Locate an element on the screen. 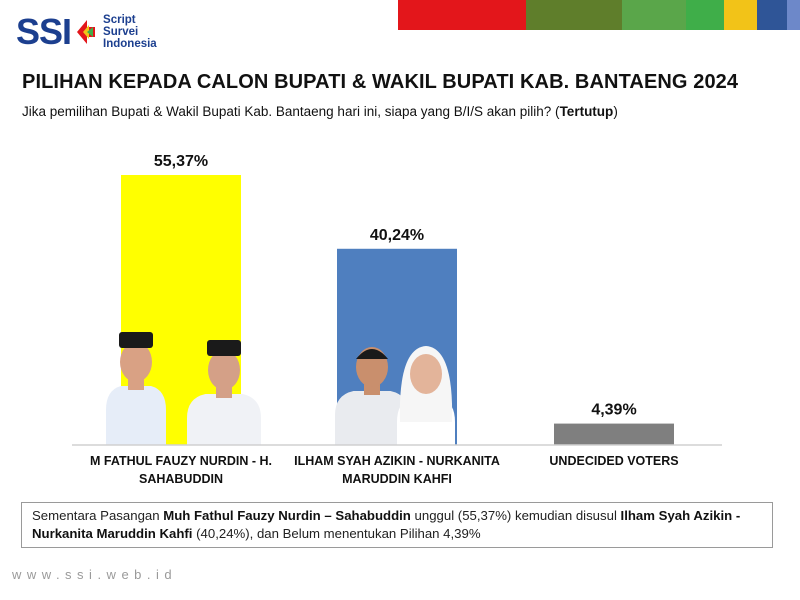  category-label: UNDECIDED VOTERS is located at coordinates (614, 461).